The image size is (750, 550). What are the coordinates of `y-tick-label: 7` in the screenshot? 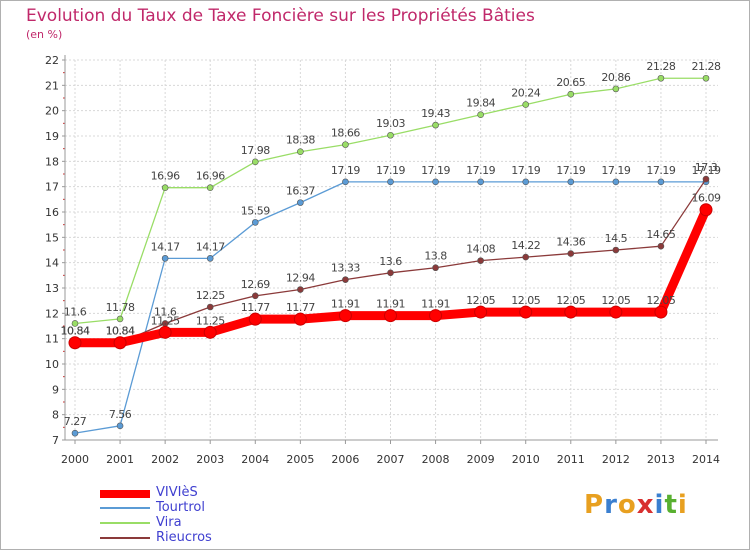 It's located at (55, 440).